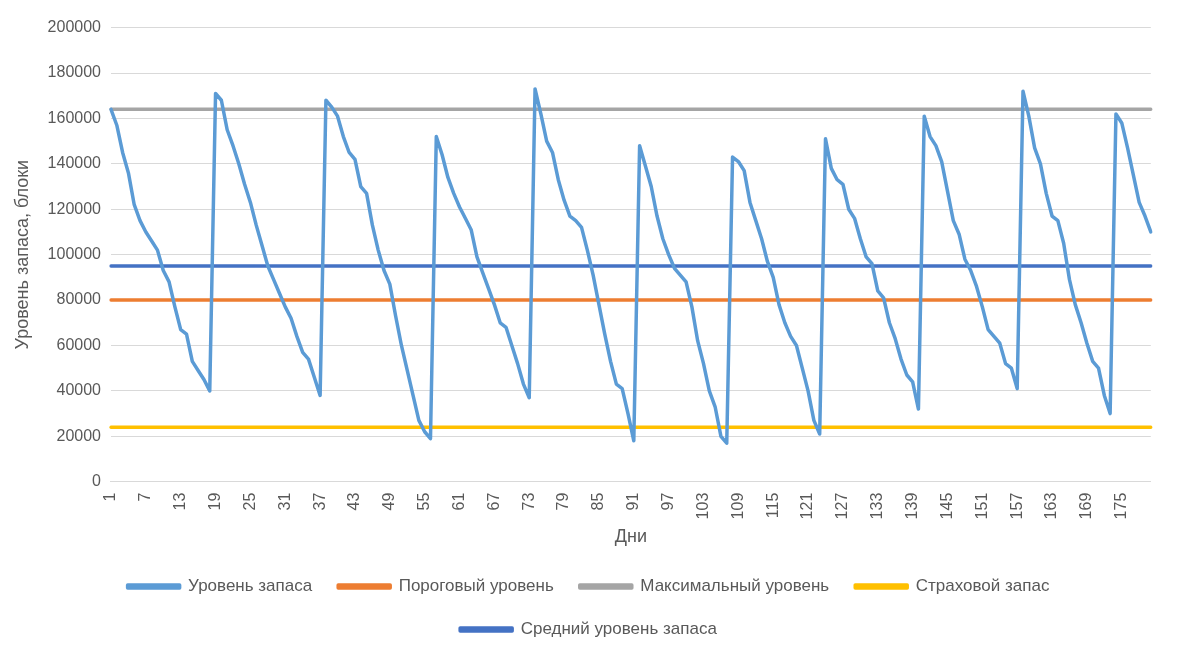 Image resolution: width=1181 pixels, height=655 pixels. What do you see at coordinates (982, 586) in the screenshot?
I see `legend-label: Страховой запас` at bounding box center [982, 586].